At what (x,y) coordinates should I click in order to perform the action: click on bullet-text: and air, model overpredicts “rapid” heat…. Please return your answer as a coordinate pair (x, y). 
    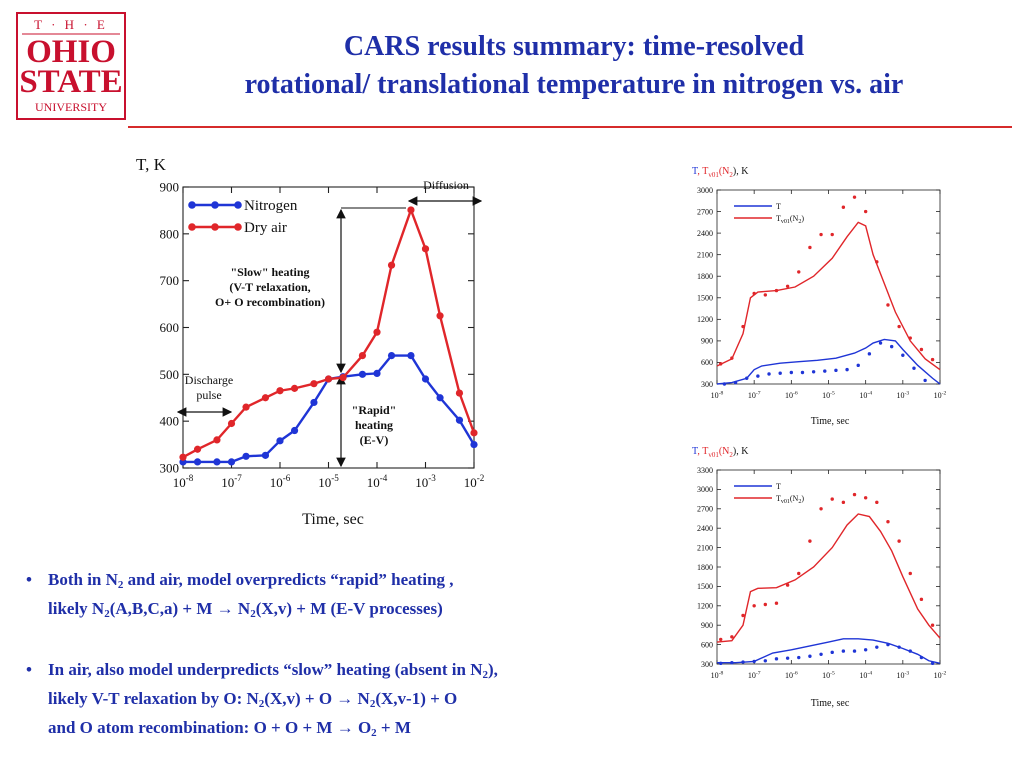
    Looking at the image, I should click on (288, 579).